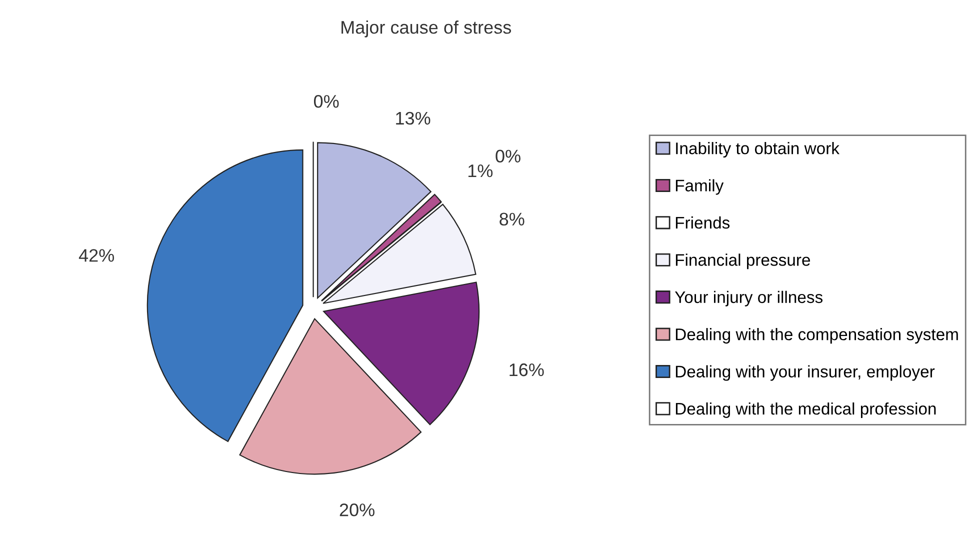  Describe the element at coordinates (743, 262) in the screenshot. I see `legend-label: Financial pressure` at that location.